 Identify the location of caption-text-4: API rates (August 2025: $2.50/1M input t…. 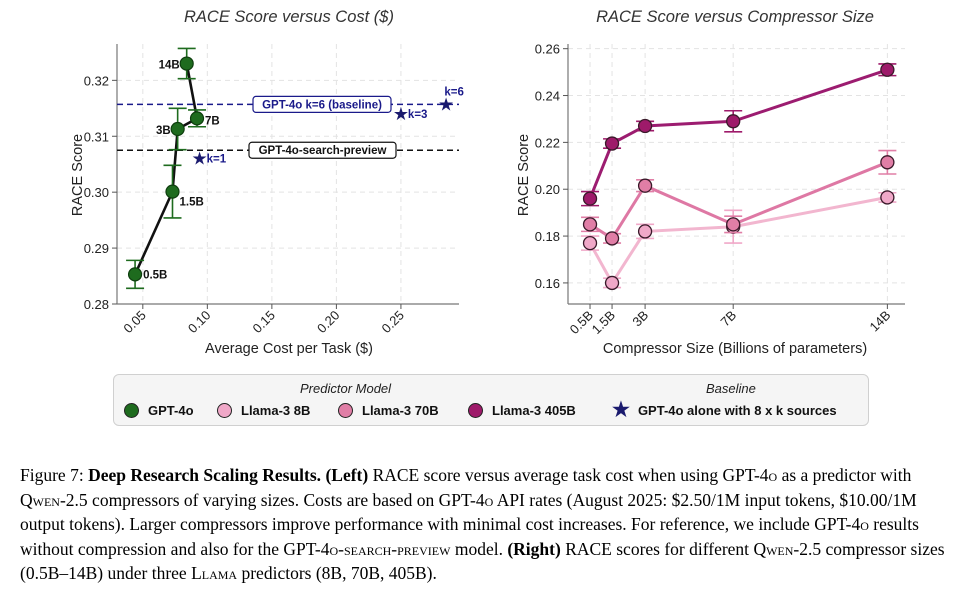
(468, 512).